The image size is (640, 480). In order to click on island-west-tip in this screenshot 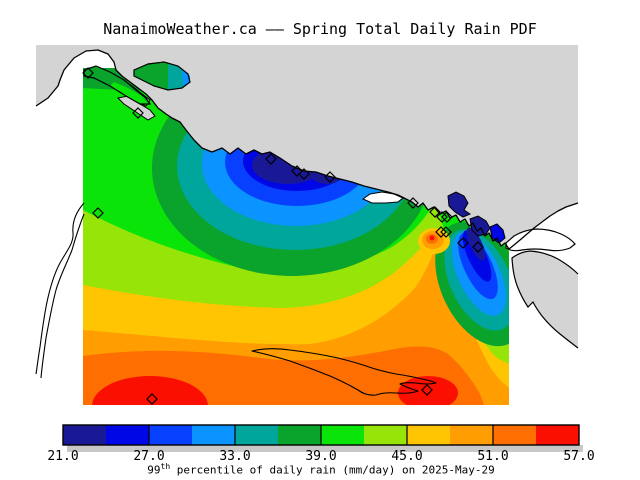, I will do `click(129, 93)`.